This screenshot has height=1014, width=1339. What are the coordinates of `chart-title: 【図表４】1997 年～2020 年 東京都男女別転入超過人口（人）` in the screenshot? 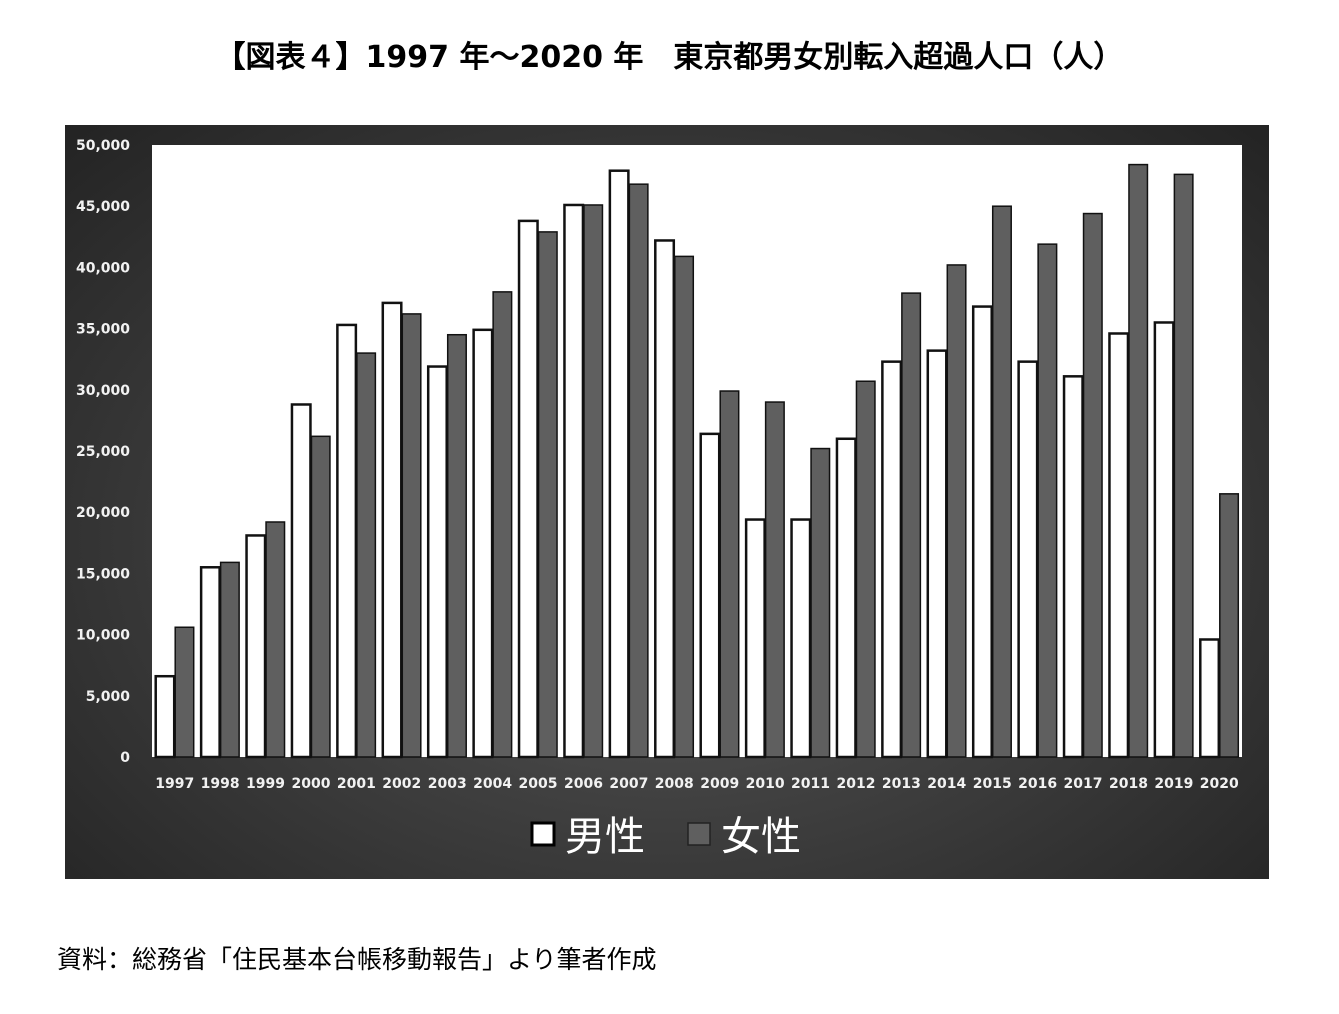 It's located at (669, 57).